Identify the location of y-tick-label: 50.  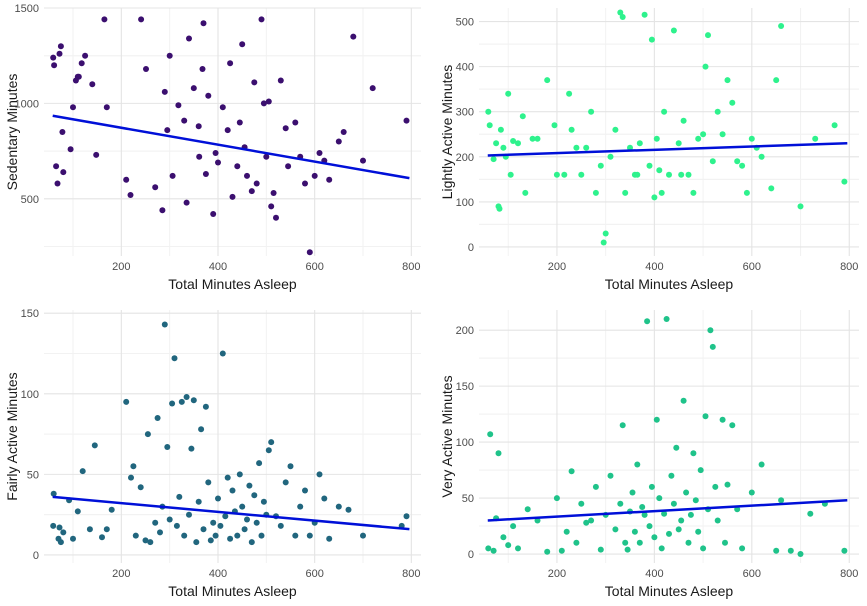
(468, 499).